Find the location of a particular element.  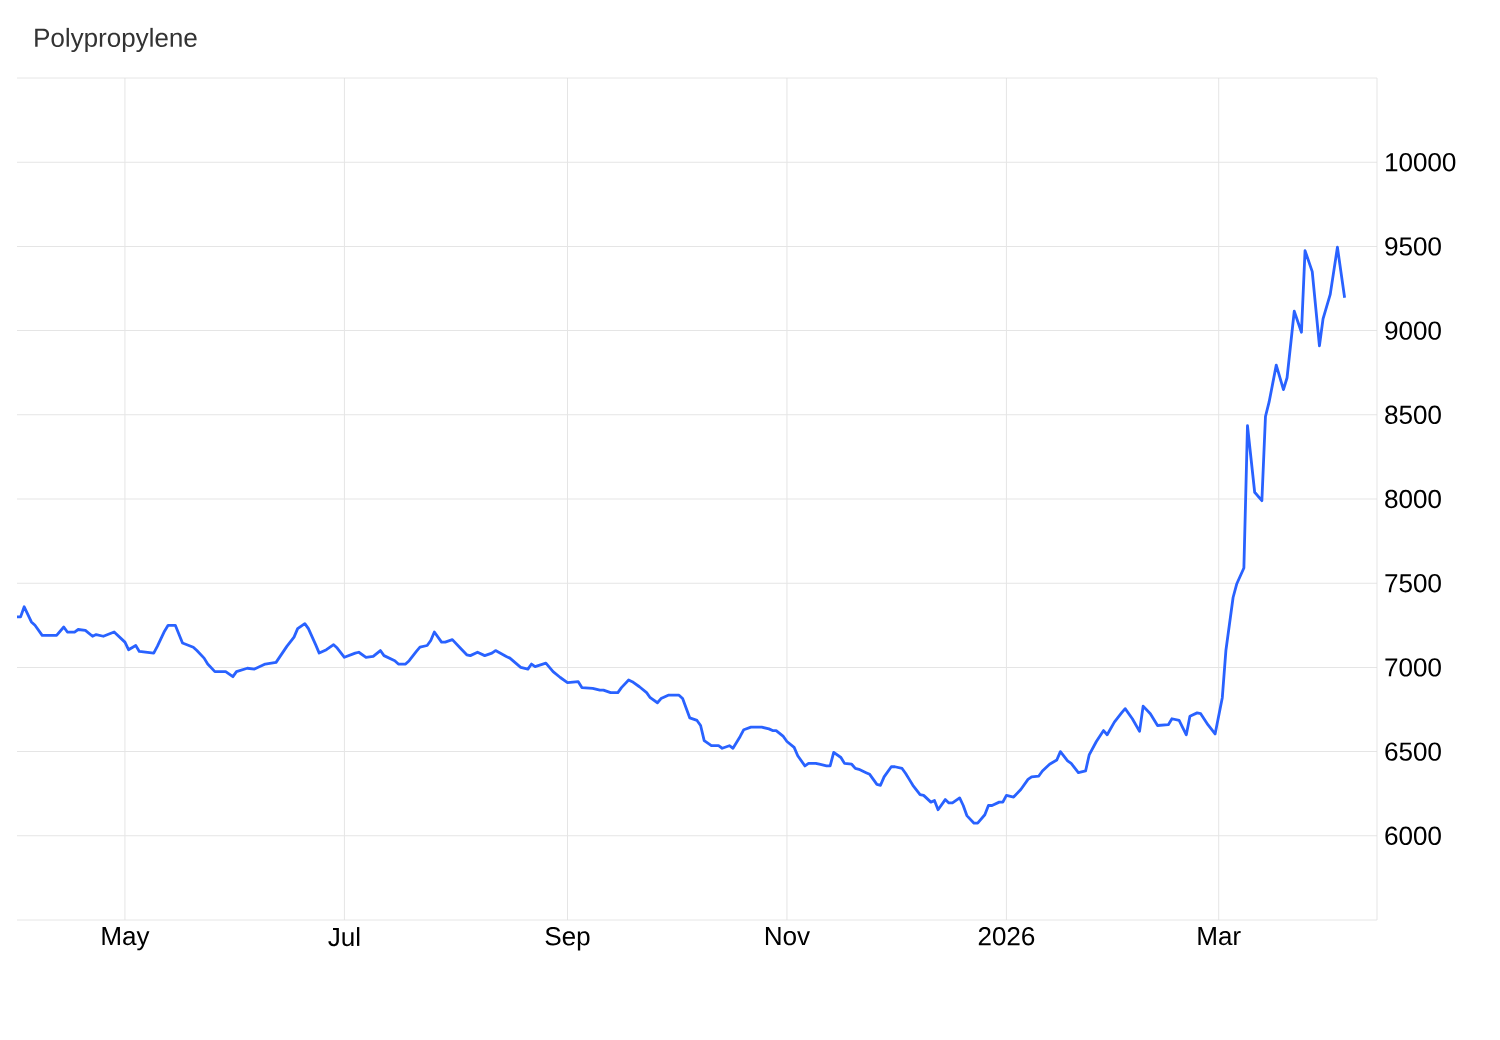

x-tick-label: Sep is located at coordinates (567, 939).